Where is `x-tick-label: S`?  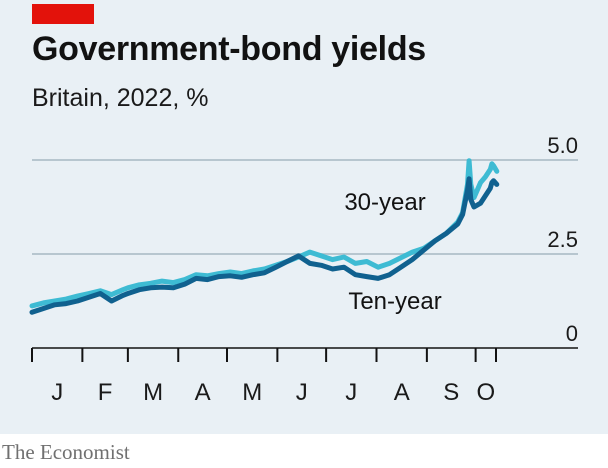 x-tick-label: S is located at coordinates (451, 392).